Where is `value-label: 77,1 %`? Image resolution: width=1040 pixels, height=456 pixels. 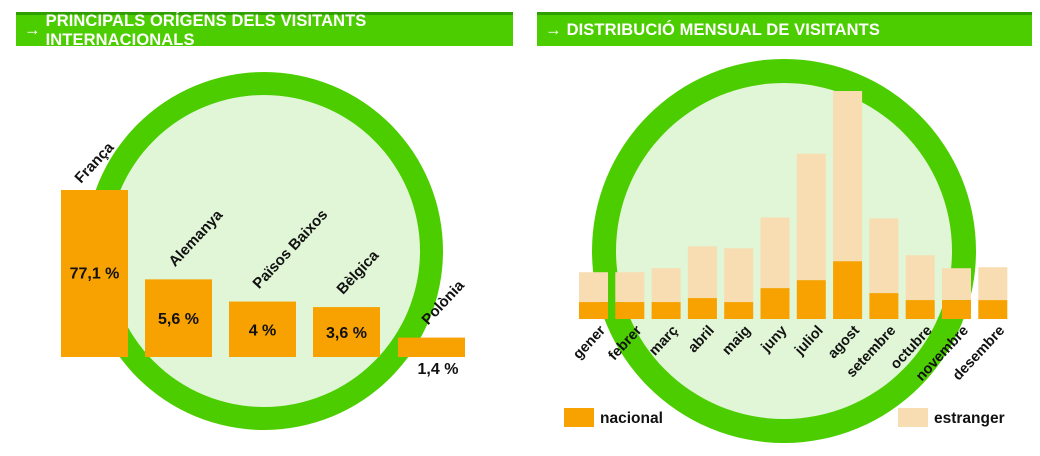
value-label: 77,1 % is located at coordinates (95, 274).